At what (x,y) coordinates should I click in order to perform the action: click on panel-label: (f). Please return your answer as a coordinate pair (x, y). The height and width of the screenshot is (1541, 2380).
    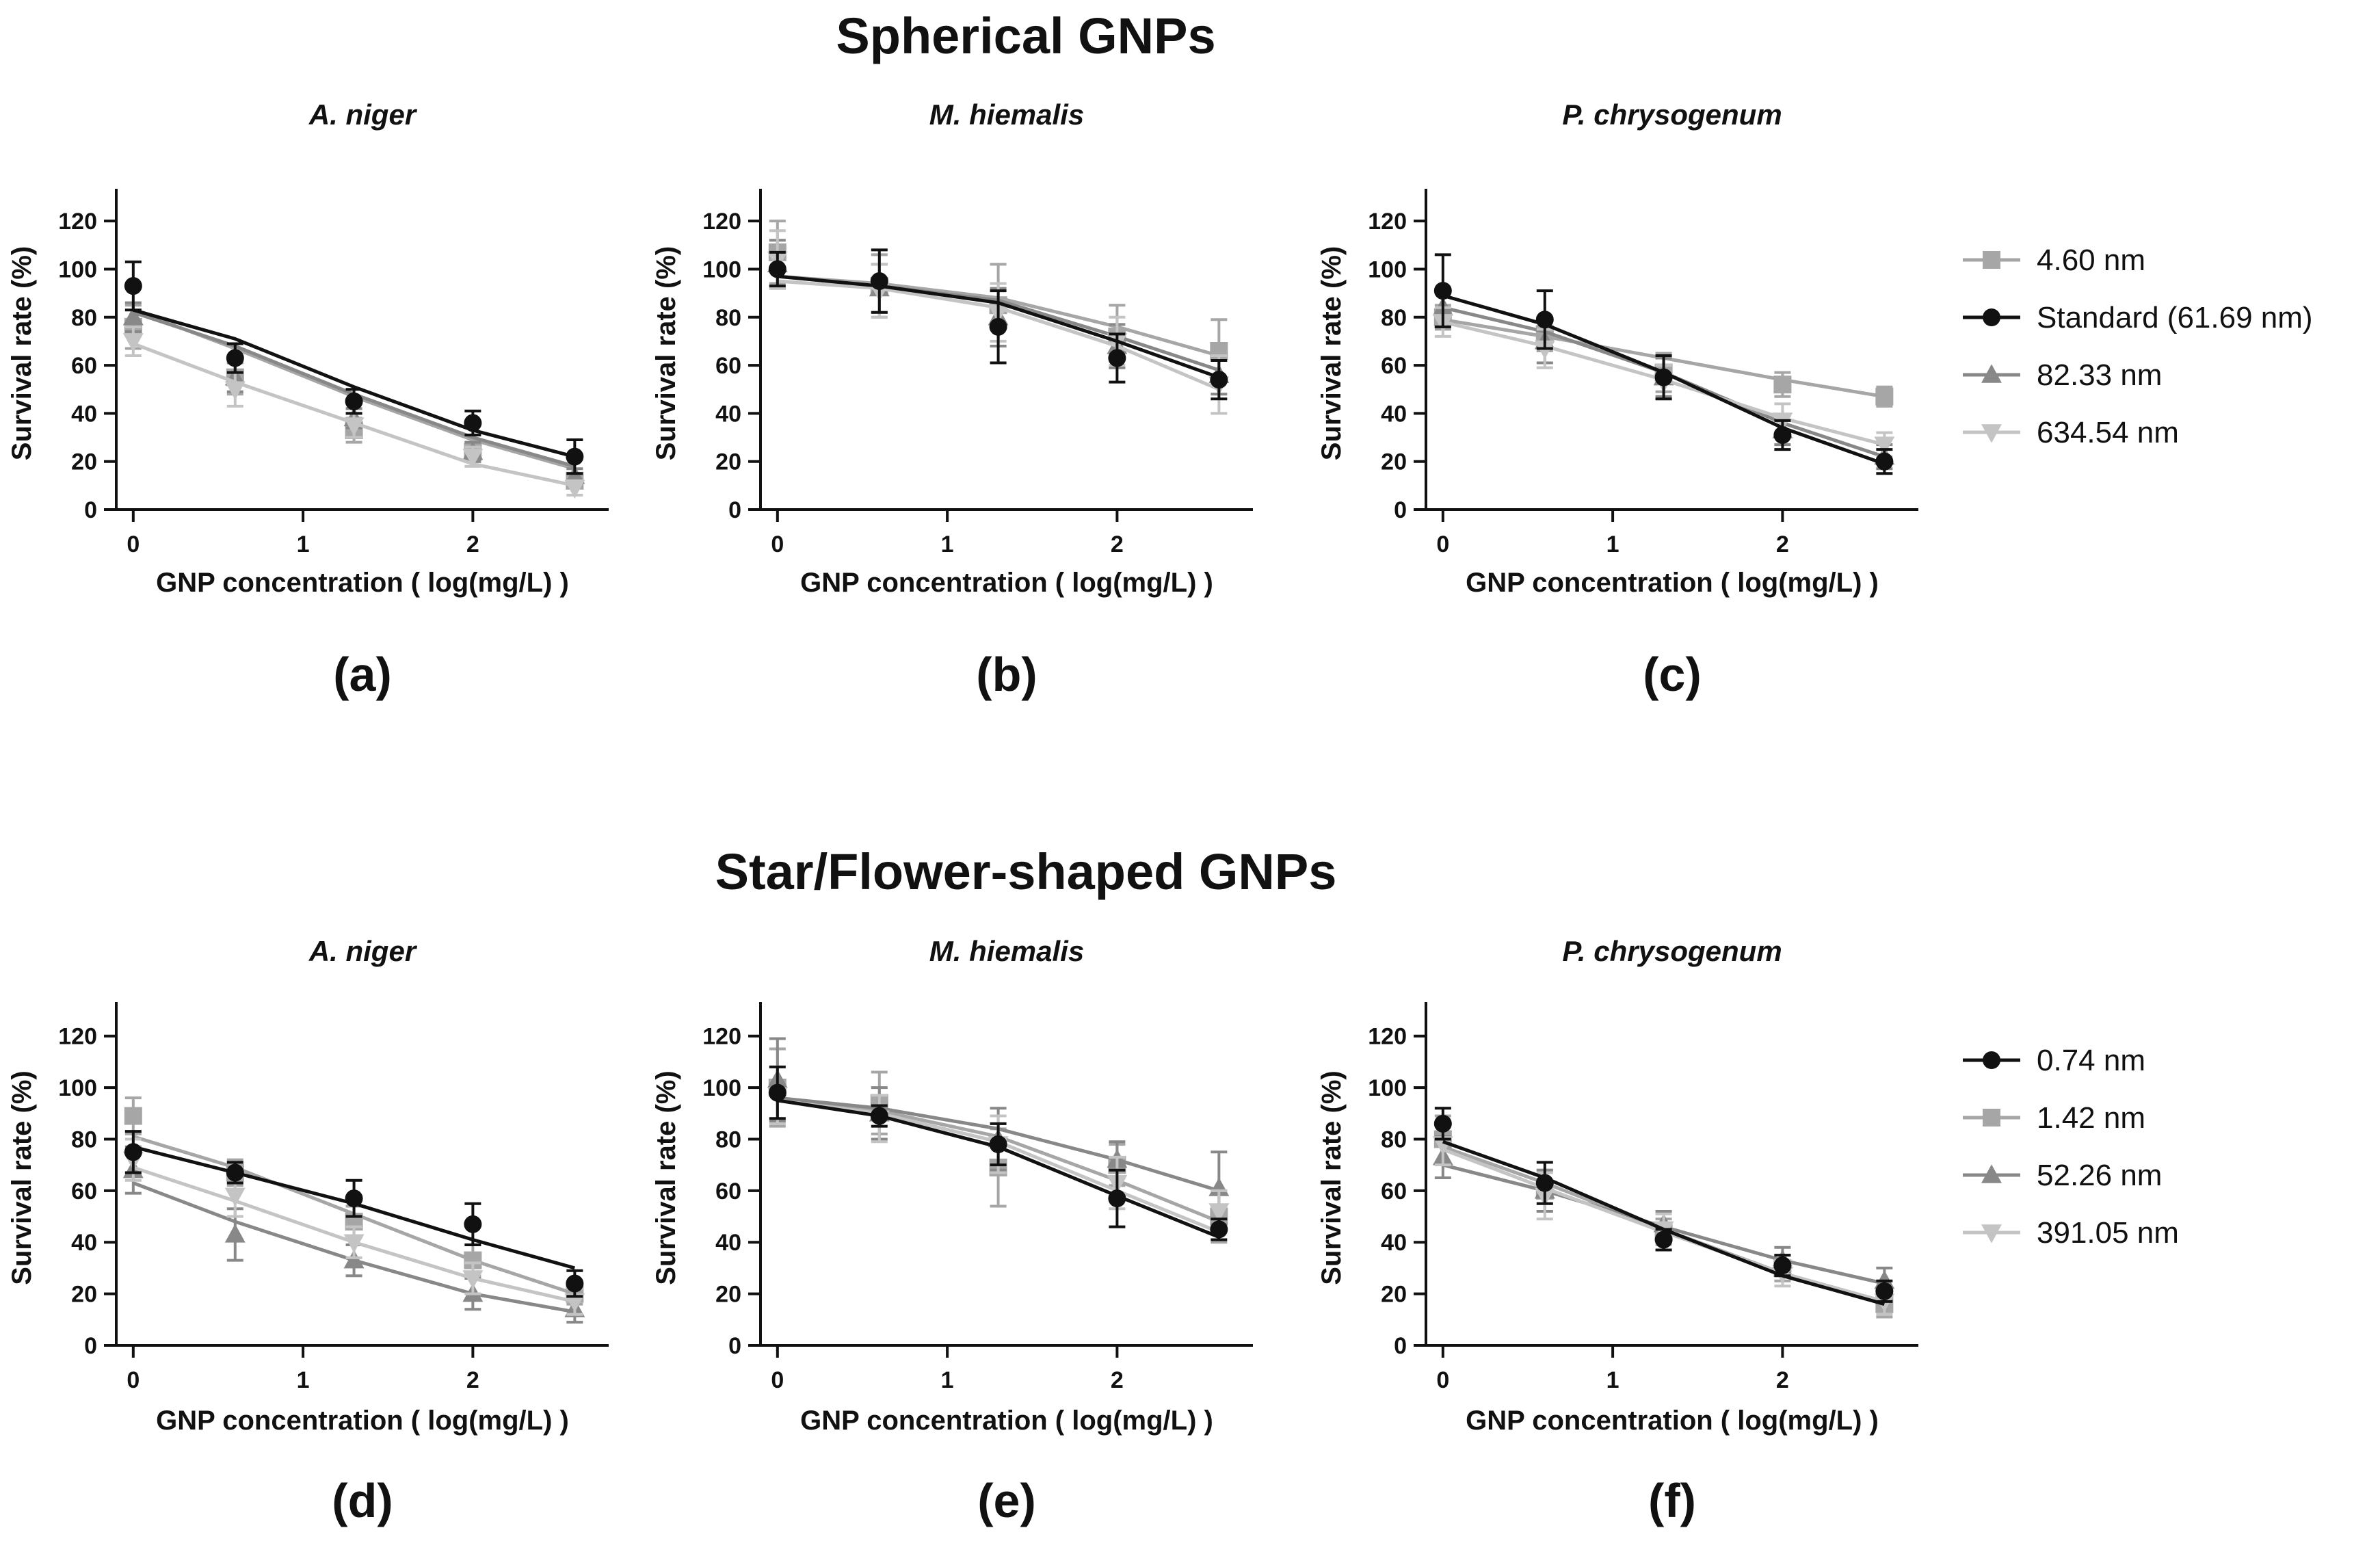
    Looking at the image, I should click on (1672, 1500).